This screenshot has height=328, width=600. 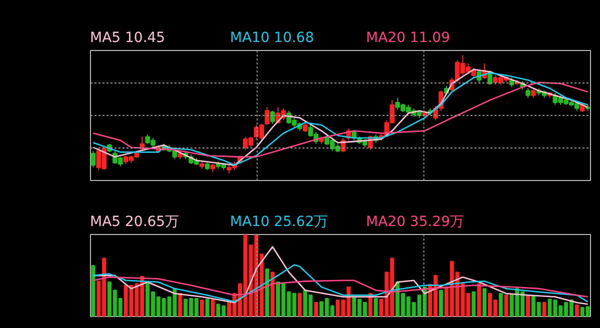 I want to click on text: MA10 25.62万, so click(x=279, y=222).